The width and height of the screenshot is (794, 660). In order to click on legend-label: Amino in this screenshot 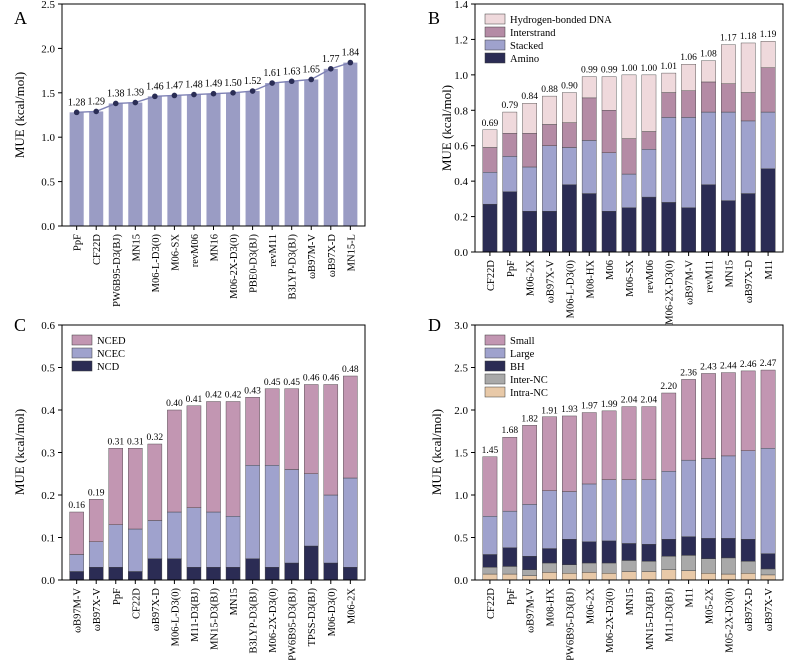, I will do `click(524, 59)`.